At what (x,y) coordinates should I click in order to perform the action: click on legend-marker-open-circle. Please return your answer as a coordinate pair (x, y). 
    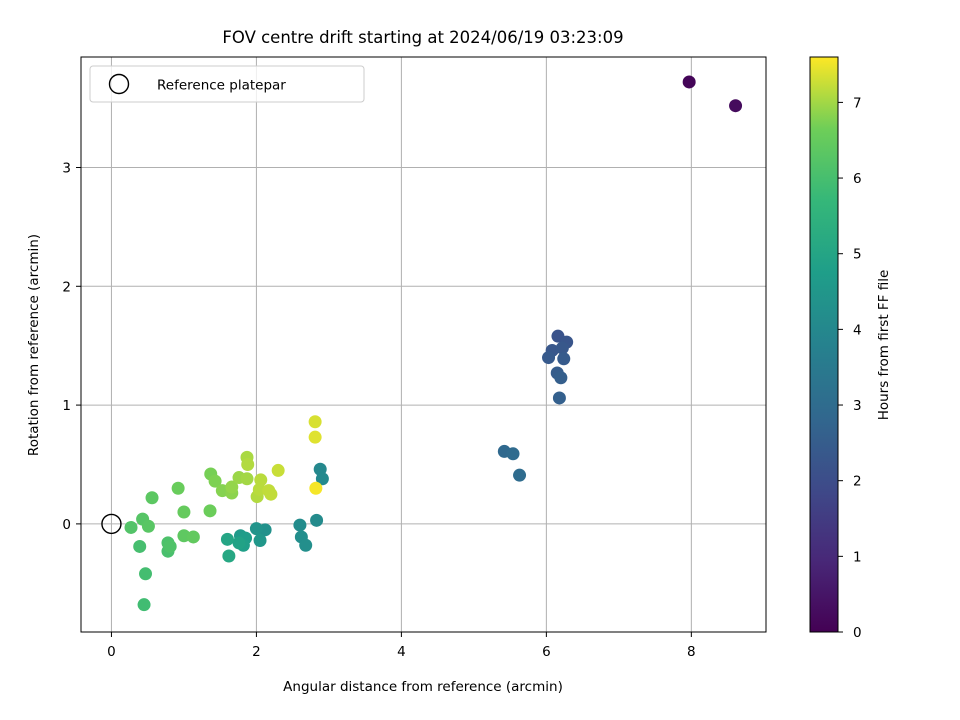
    Looking at the image, I should click on (119, 84).